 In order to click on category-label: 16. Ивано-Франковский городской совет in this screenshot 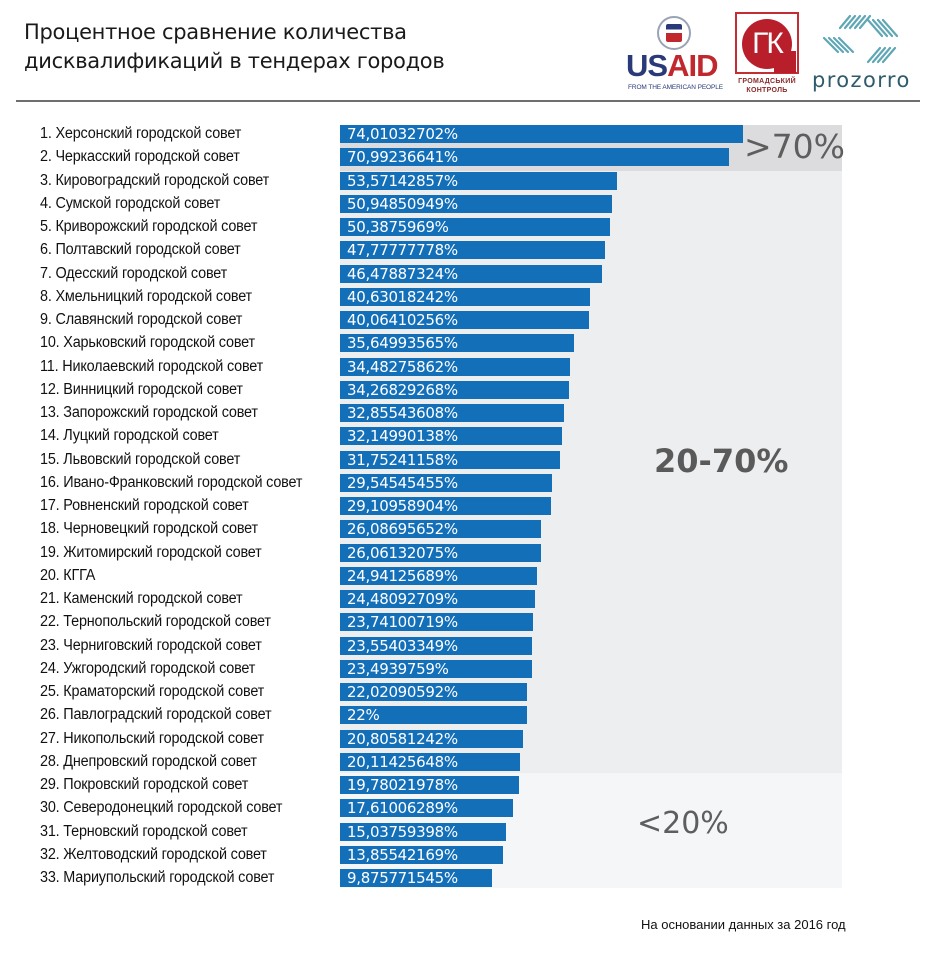, I will do `click(171, 482)`.